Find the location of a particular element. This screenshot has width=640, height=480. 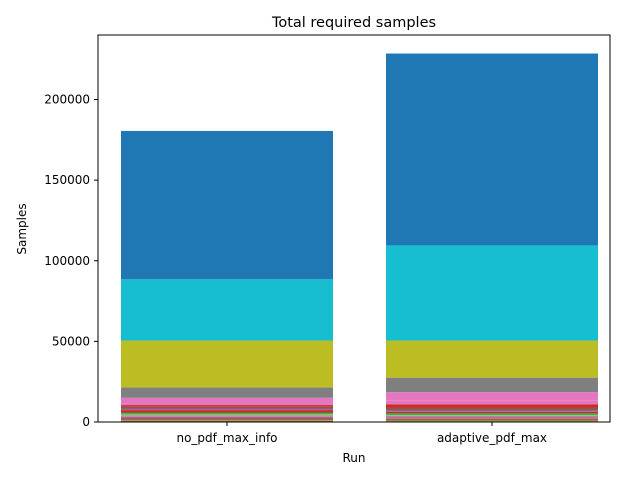

y-ticks: 0 50000 100000 150000 200000 is located at coordinates (71, 261).